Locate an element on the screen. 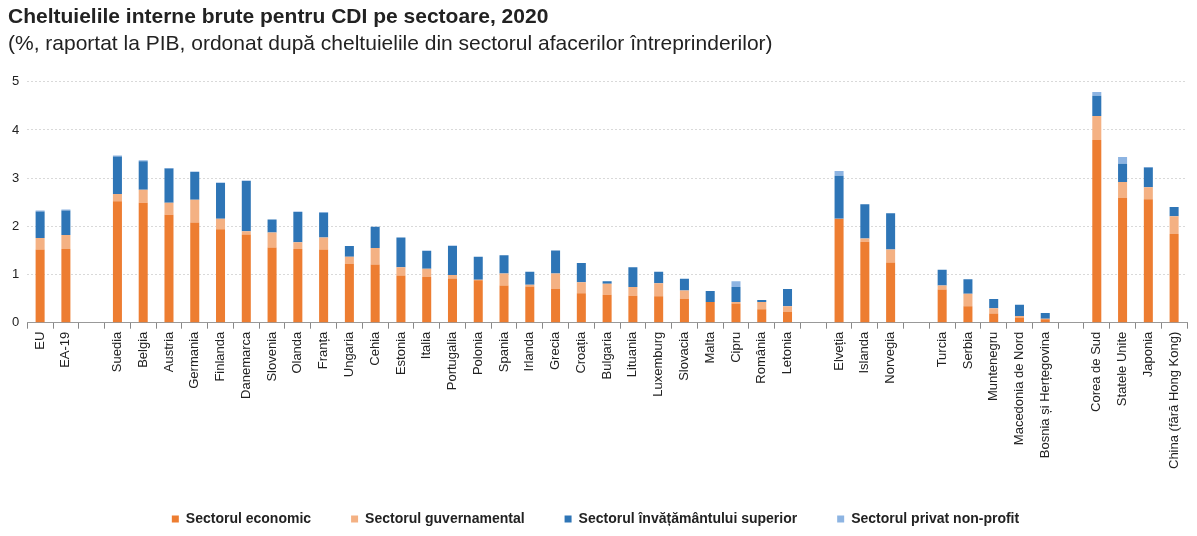 This screenshot has width=1197, height=536. x-tick-label: Luxemburg is located at coordinates (658, 364).